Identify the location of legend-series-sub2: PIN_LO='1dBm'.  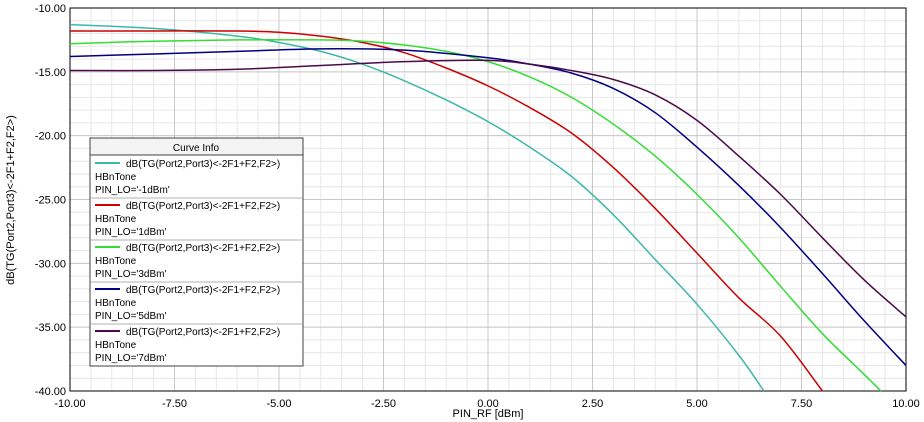
(130, 232).